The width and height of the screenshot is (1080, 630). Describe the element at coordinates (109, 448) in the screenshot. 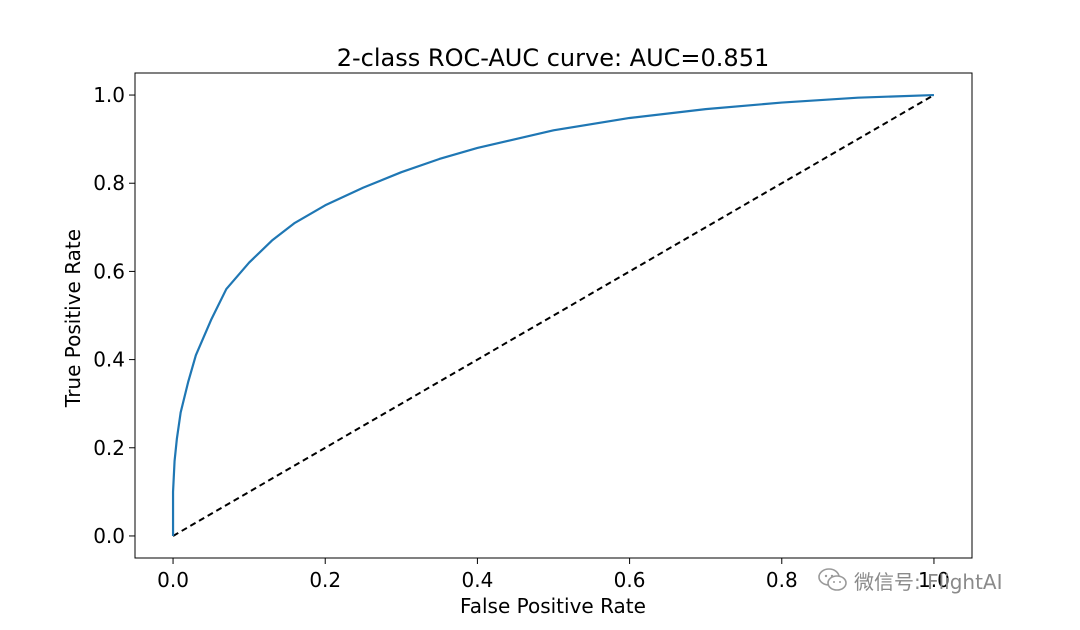

I see `y-tick-label: 0.2` at that location.